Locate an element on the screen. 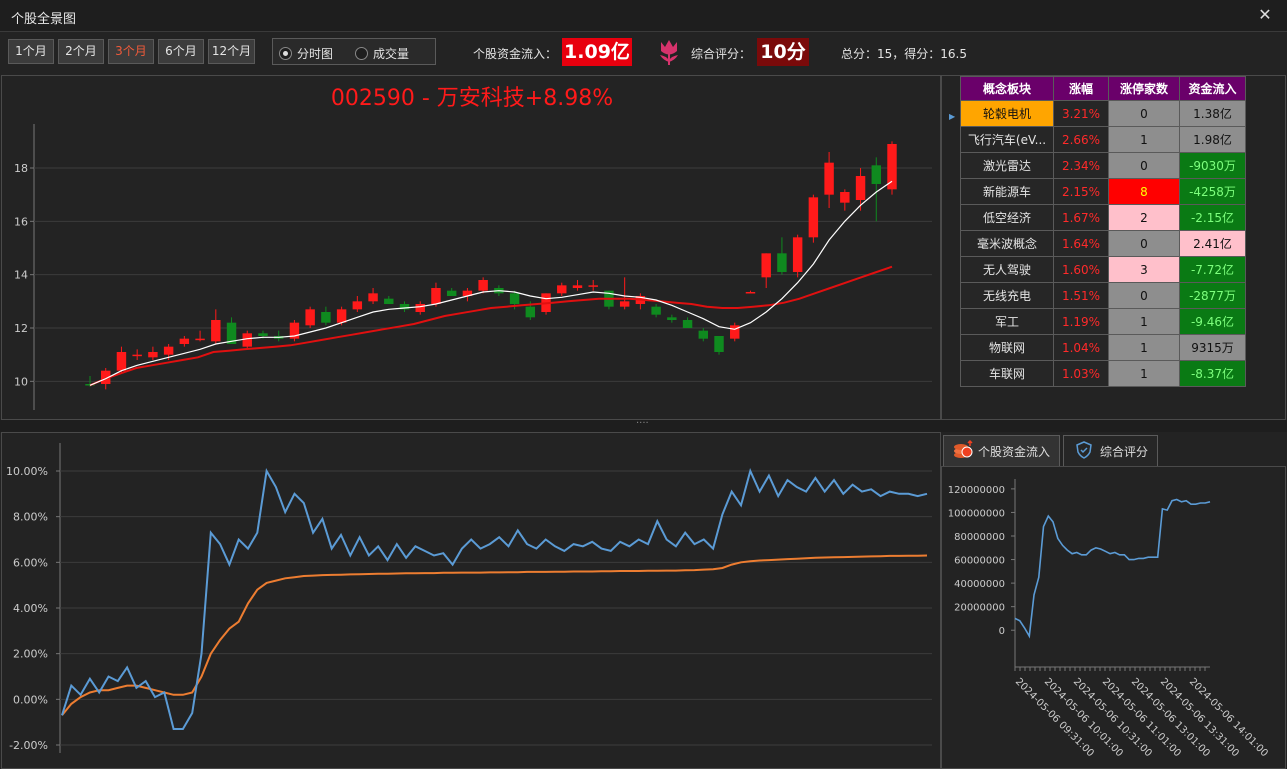 The height and width of the screenshot is (769, 1287). y-tick-label: 8.00% is located at coordinates (30, 517).